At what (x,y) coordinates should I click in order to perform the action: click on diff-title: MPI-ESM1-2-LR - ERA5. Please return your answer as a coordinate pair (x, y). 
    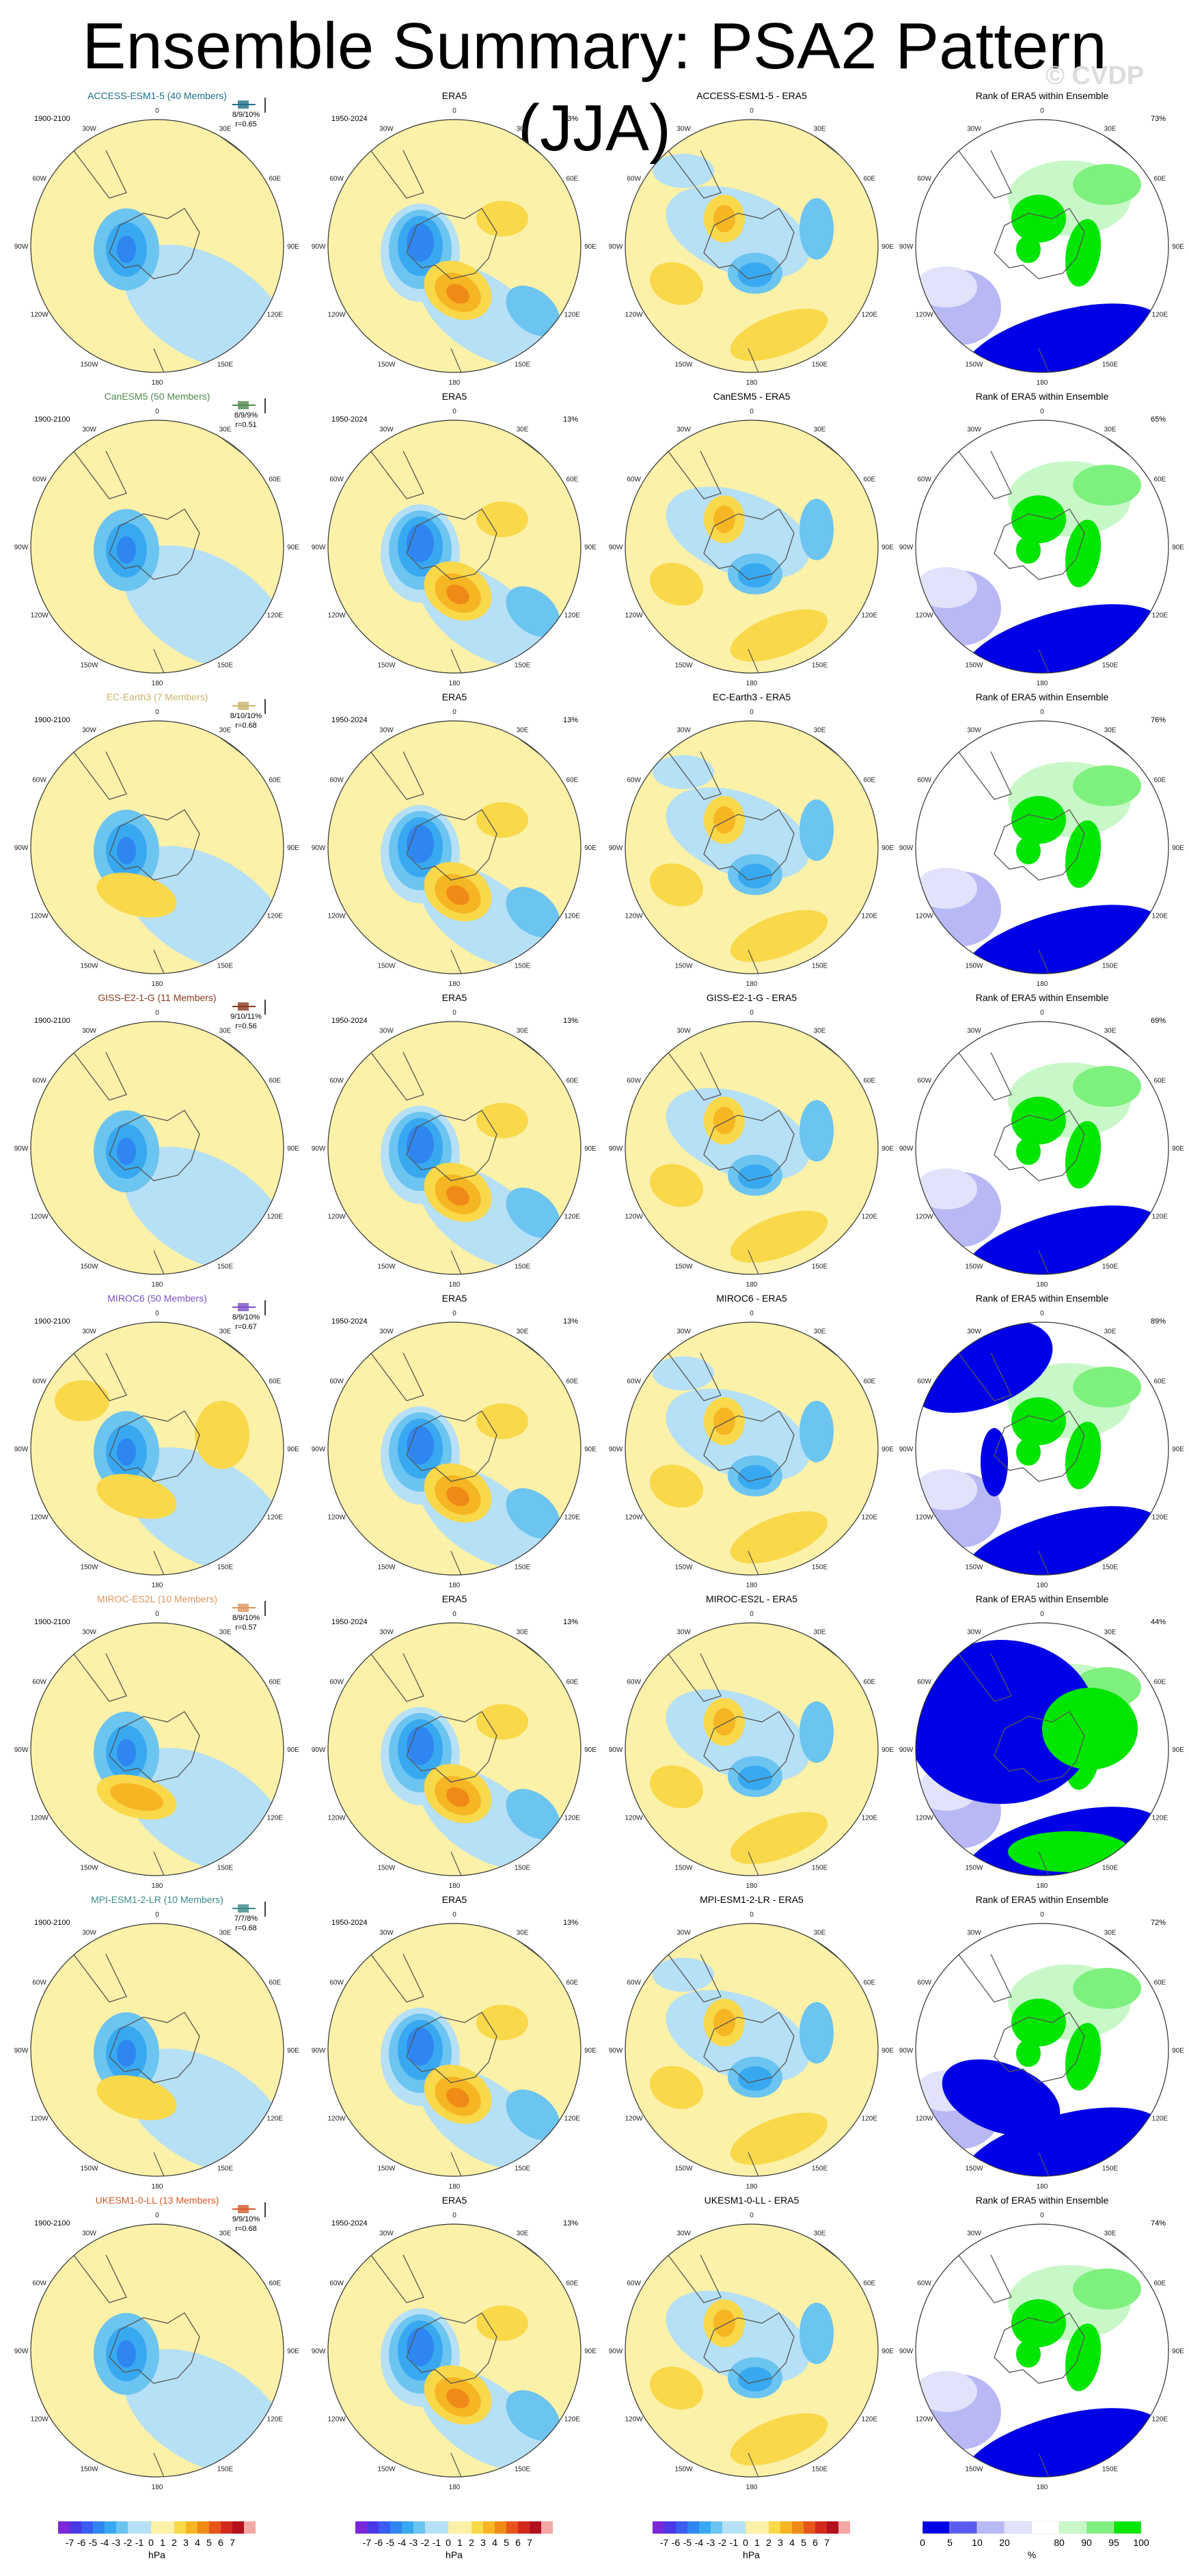
    Looking at the image, I should click on (752, 1899).